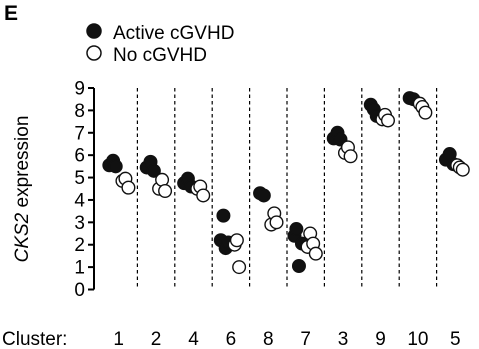 The width and height of the screenshot is (479, 349). I want to click on cluster-label: 2, so click(156, 339).